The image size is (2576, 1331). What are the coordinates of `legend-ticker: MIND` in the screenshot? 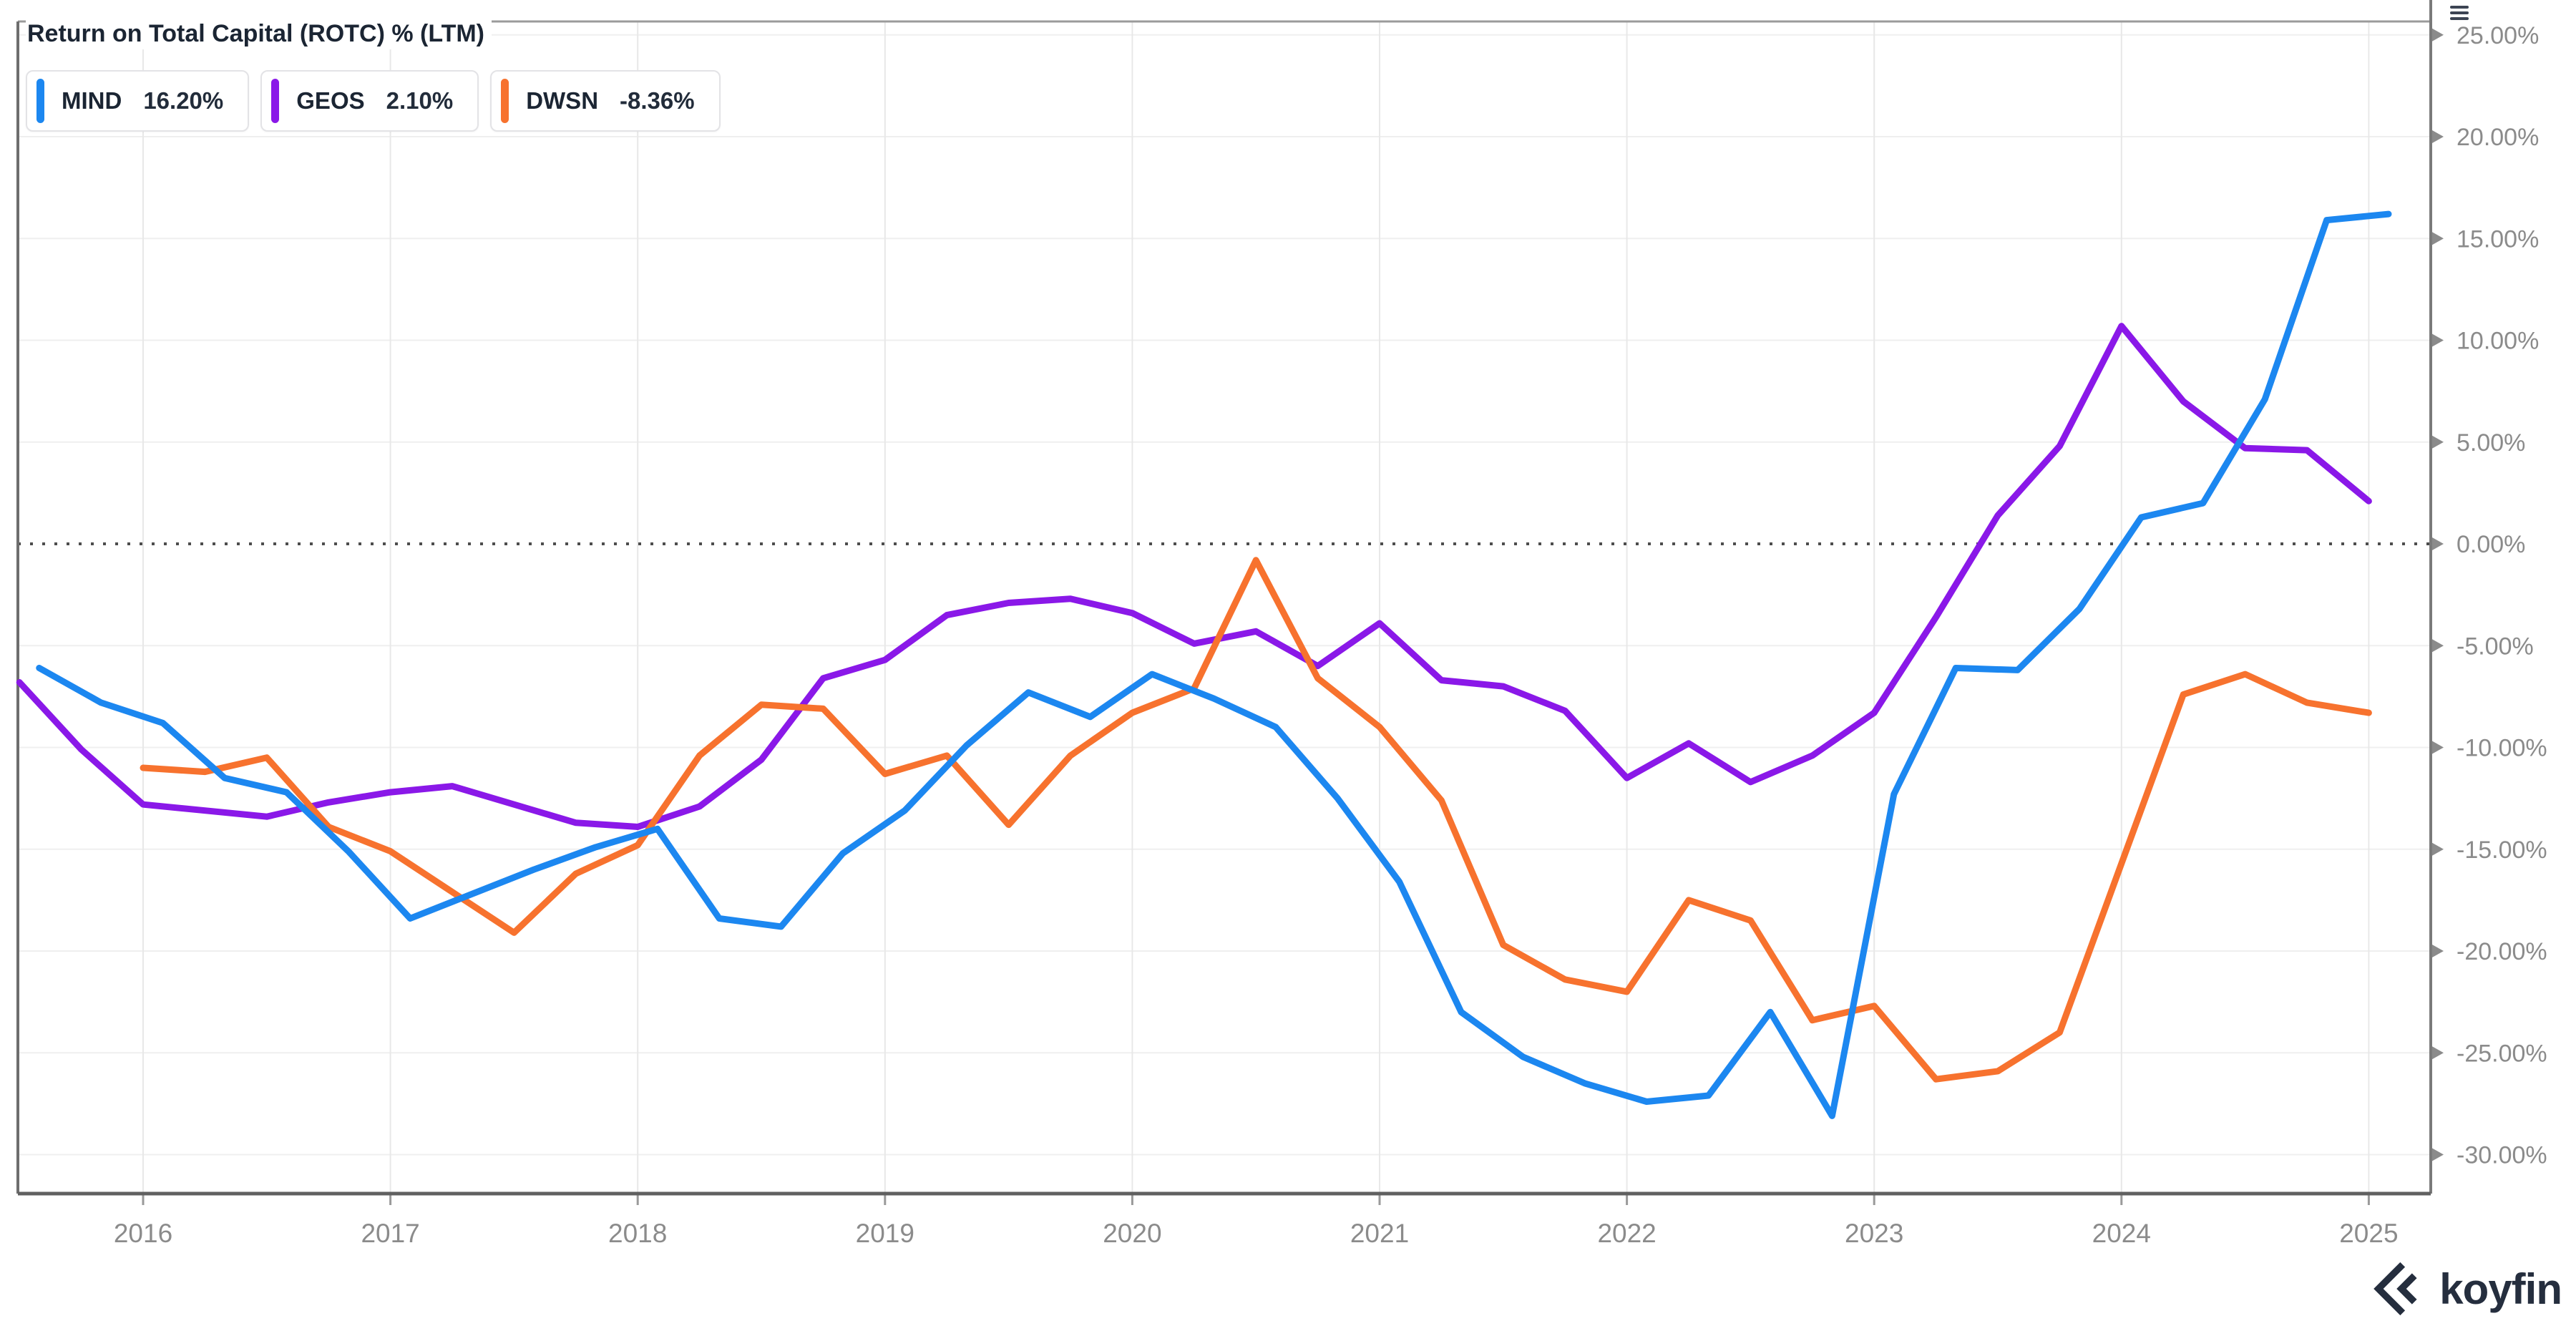 It's located at (92, 100).